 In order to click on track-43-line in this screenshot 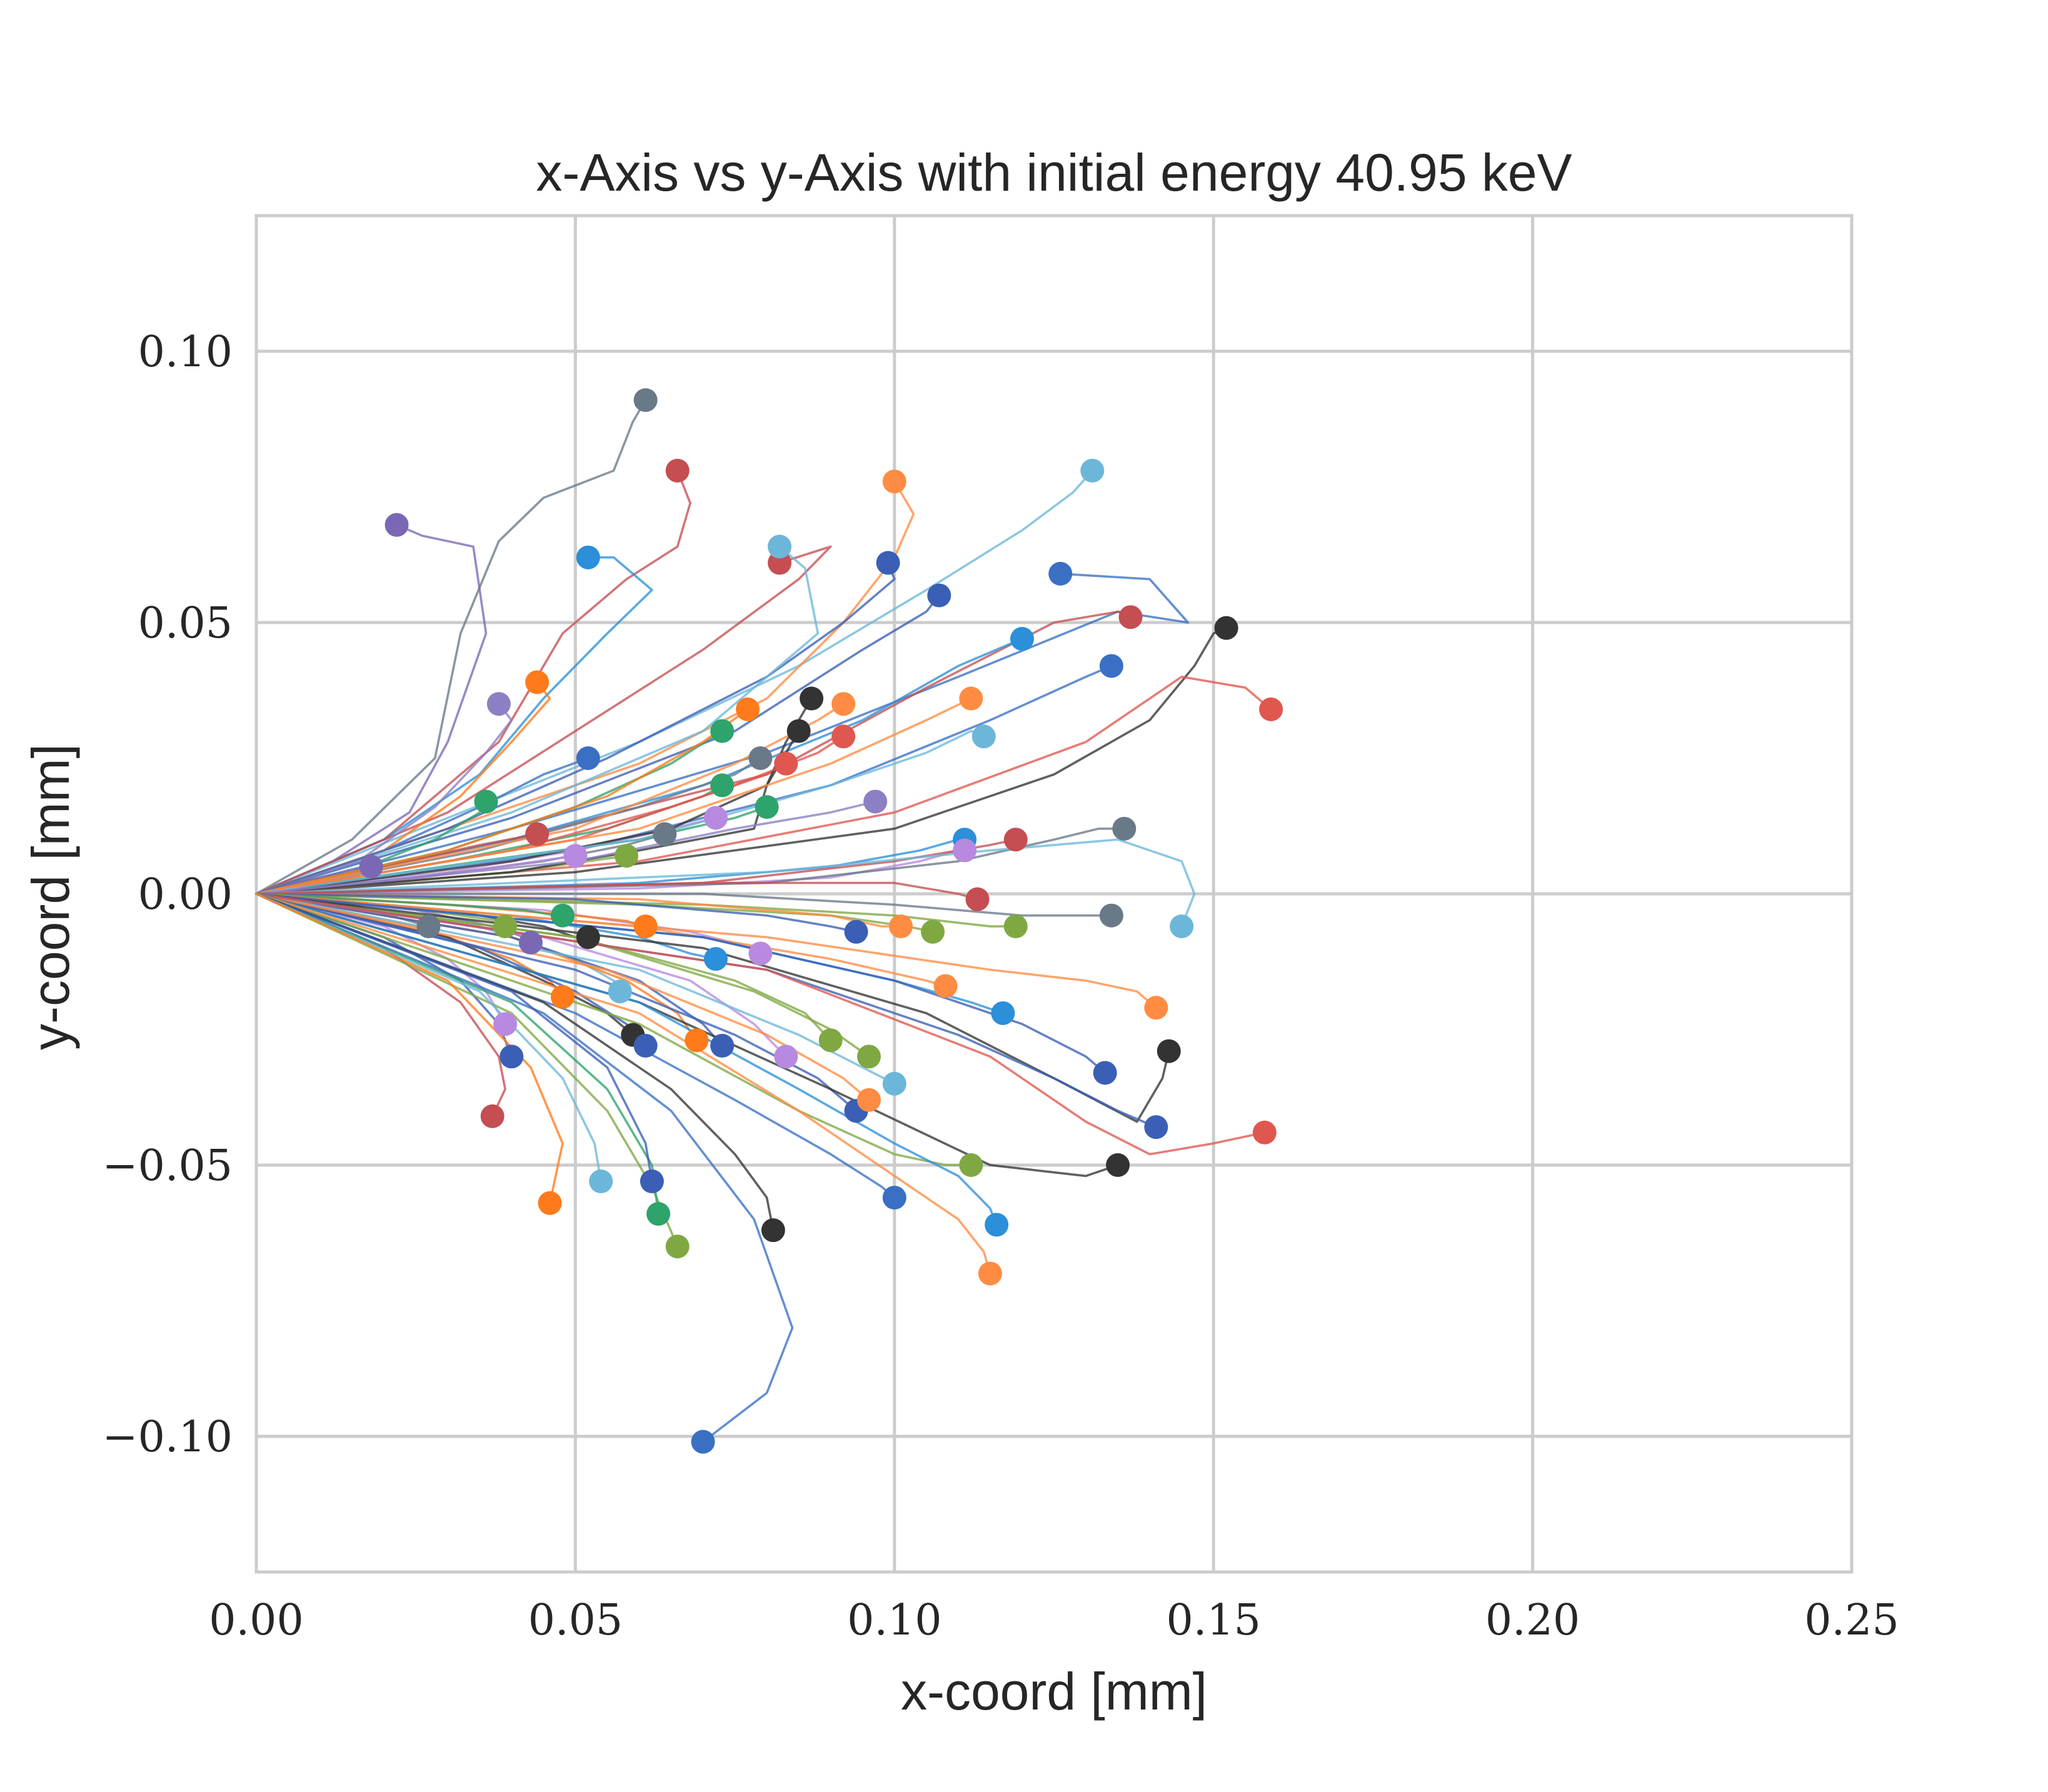, I will do `click(690, 861)`.